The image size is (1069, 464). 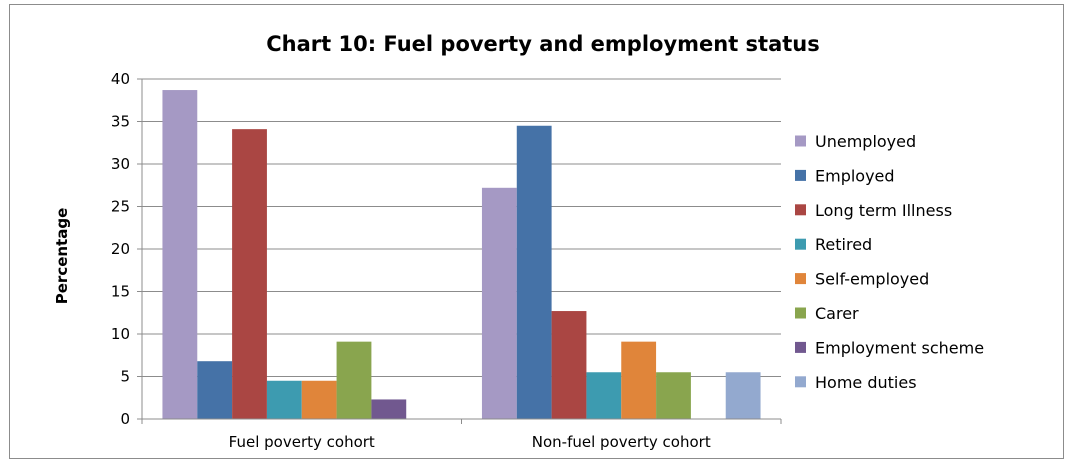 I want to click on legend-label: Long term Illness, so click(x=883, y=210).